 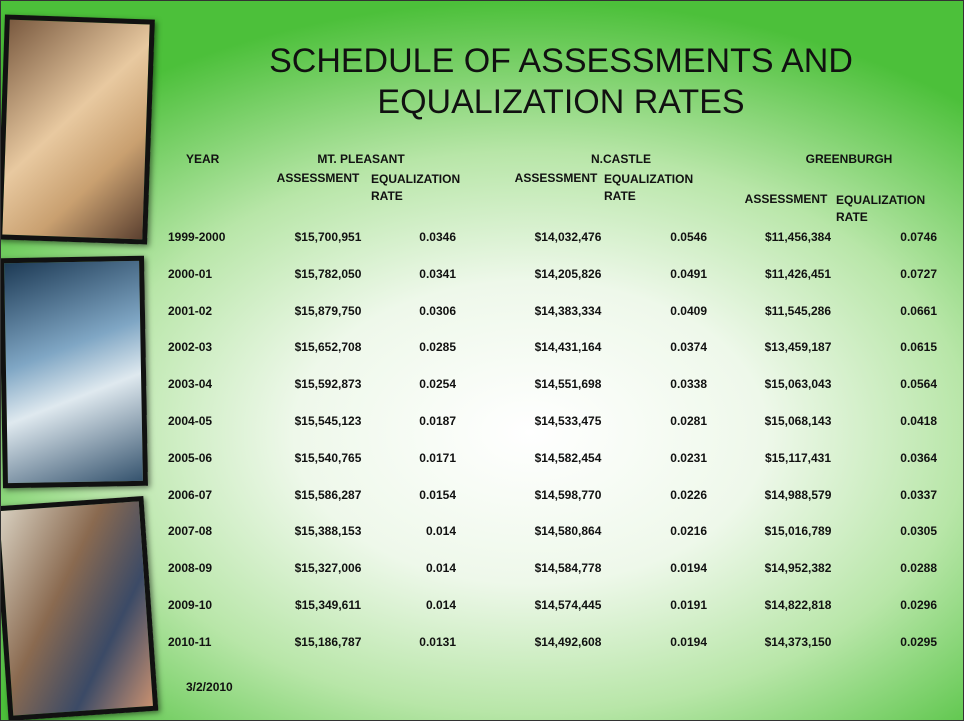 What do you see at coordinates (328, 384) in the screenshot?
I see `table-cell: $15,592,873` at bounding box center [328, 384].